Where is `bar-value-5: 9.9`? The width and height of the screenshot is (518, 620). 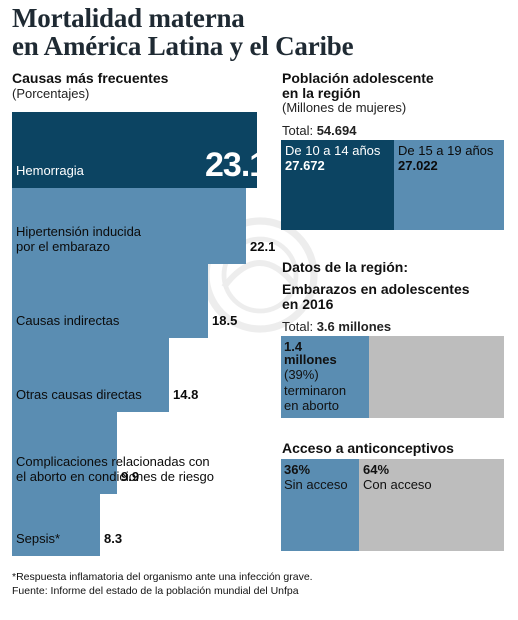
bar-value-5: 9.9 is located at coordinates (130, 476).